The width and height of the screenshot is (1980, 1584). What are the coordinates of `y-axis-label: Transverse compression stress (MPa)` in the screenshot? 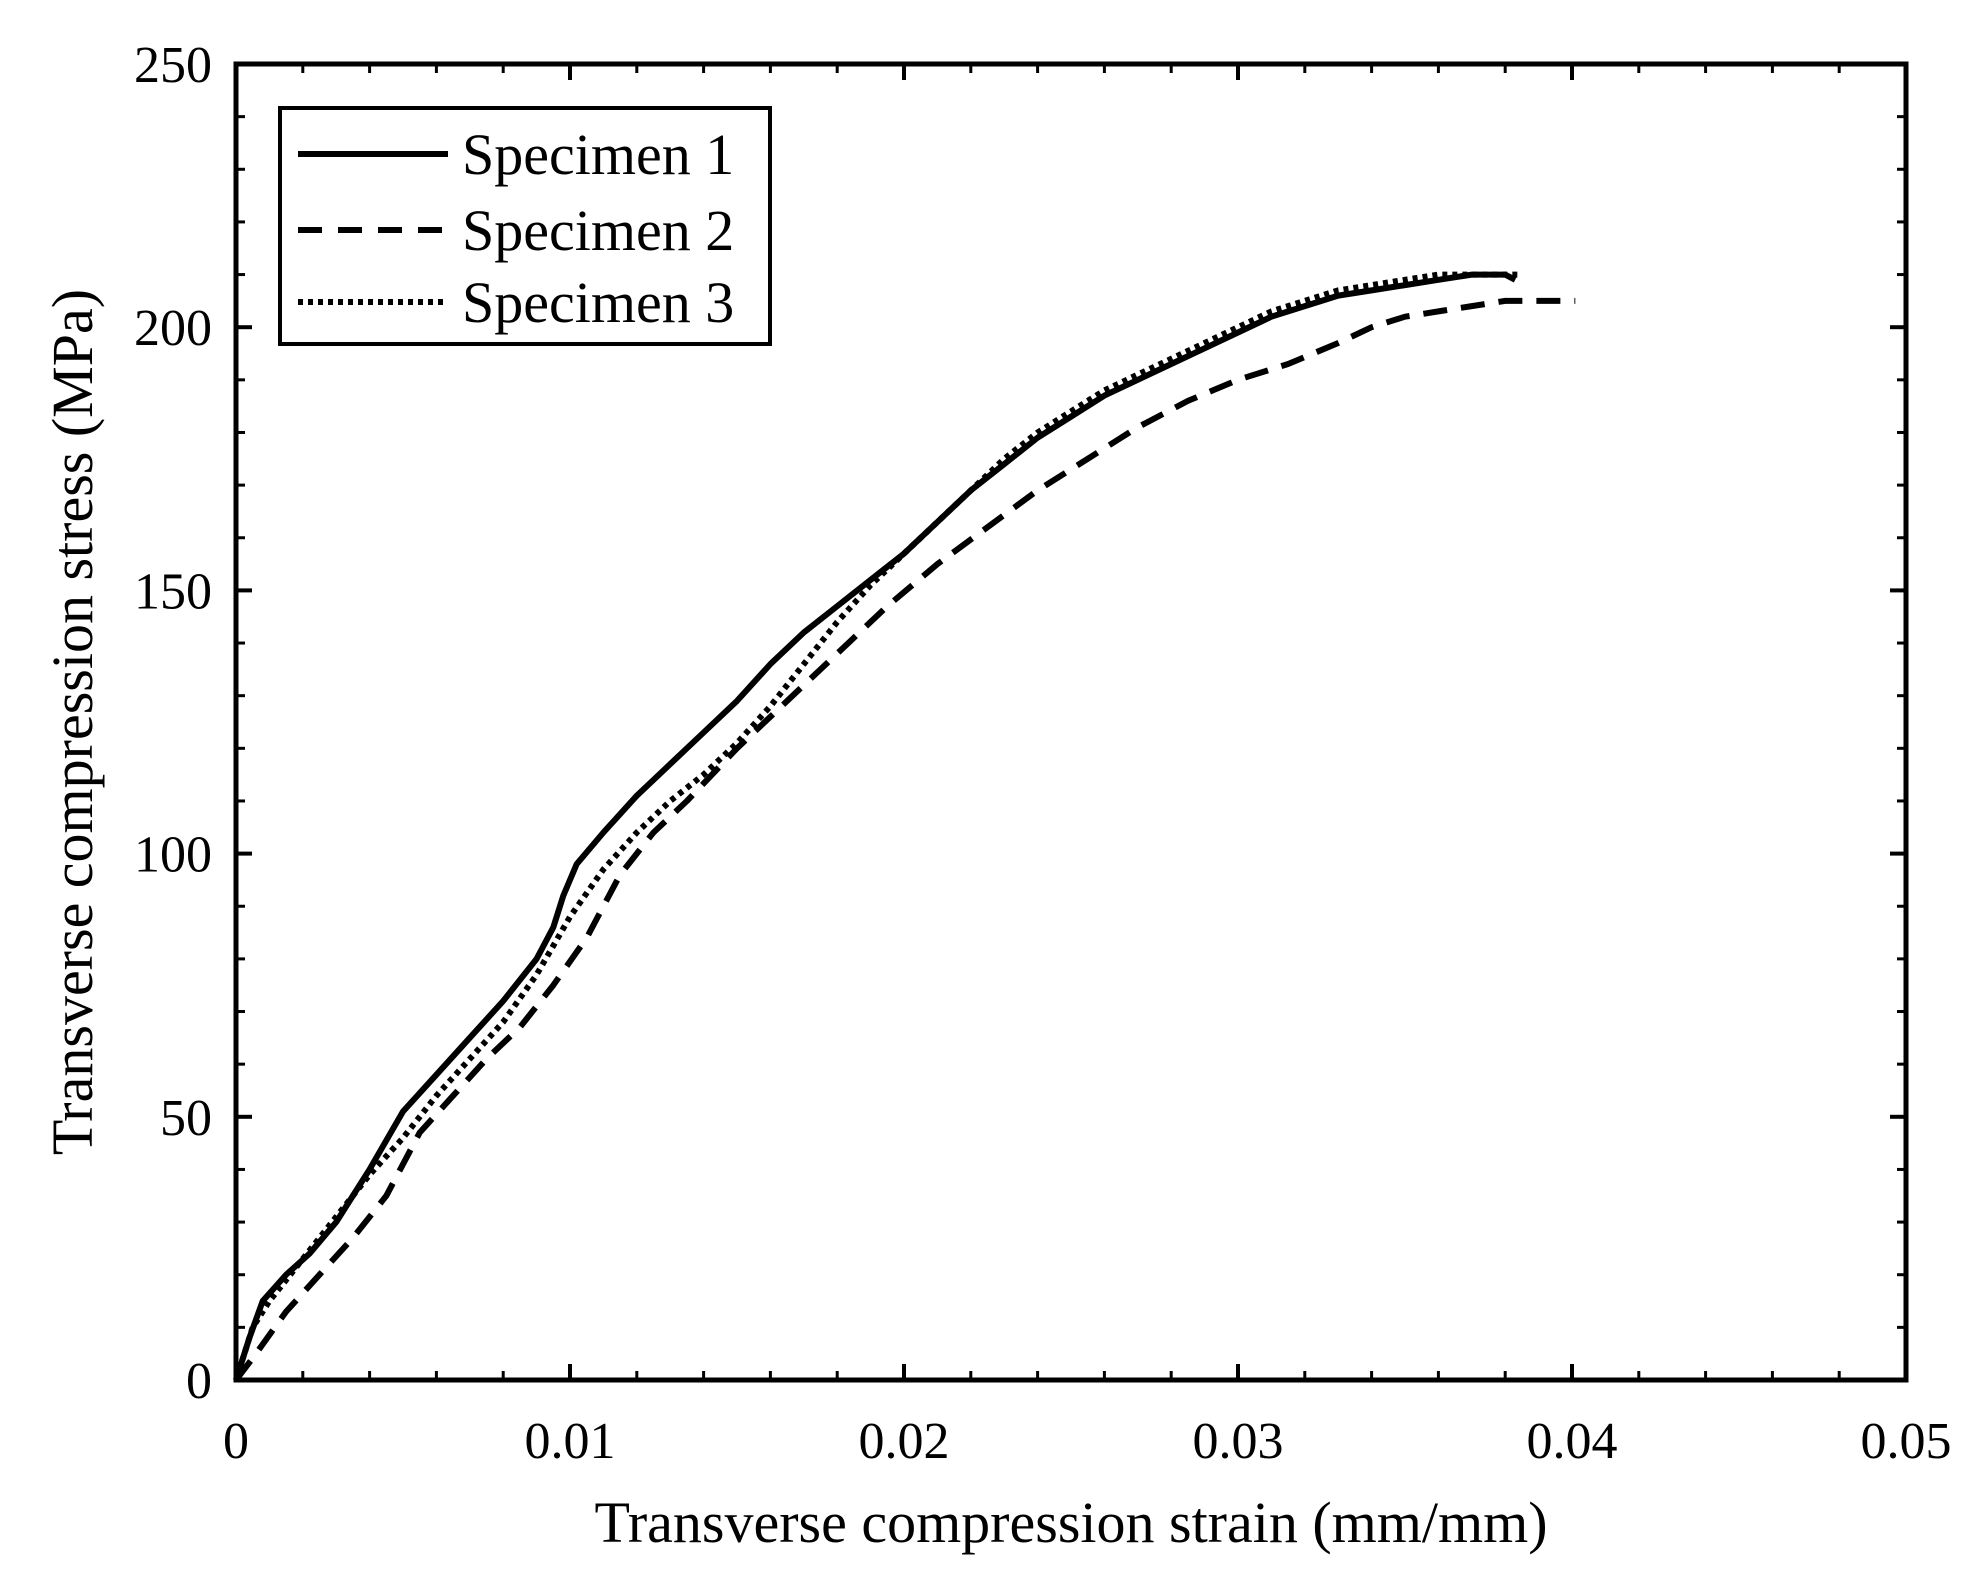 It's located at (72, 722).